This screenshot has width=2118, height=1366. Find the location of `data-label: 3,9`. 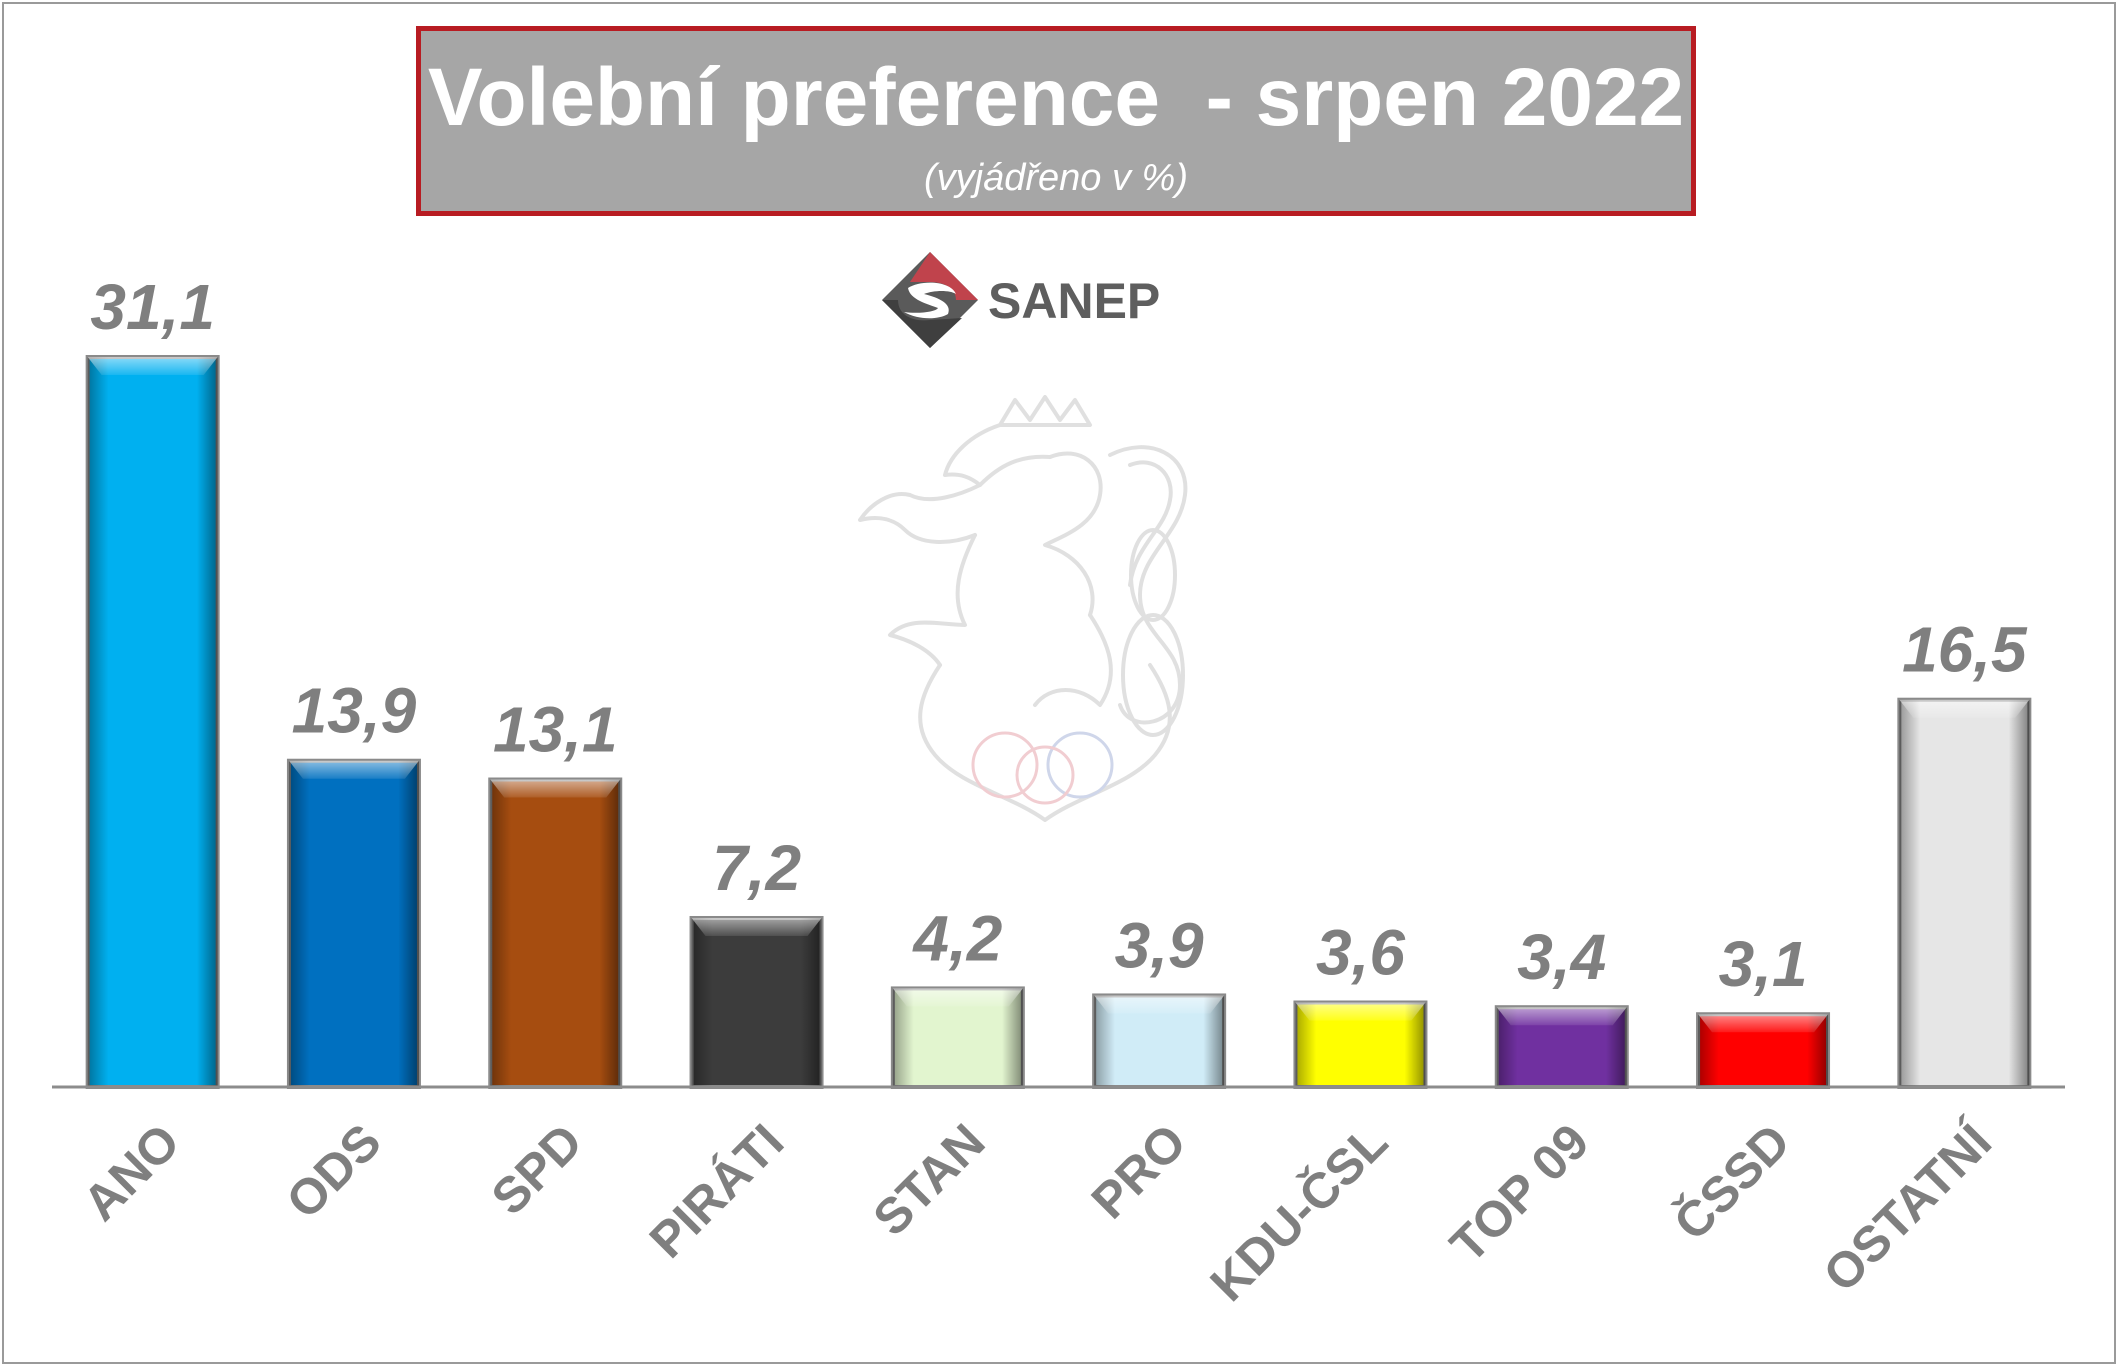

data-label: 3,9 is located at coordinates (1159, 945).